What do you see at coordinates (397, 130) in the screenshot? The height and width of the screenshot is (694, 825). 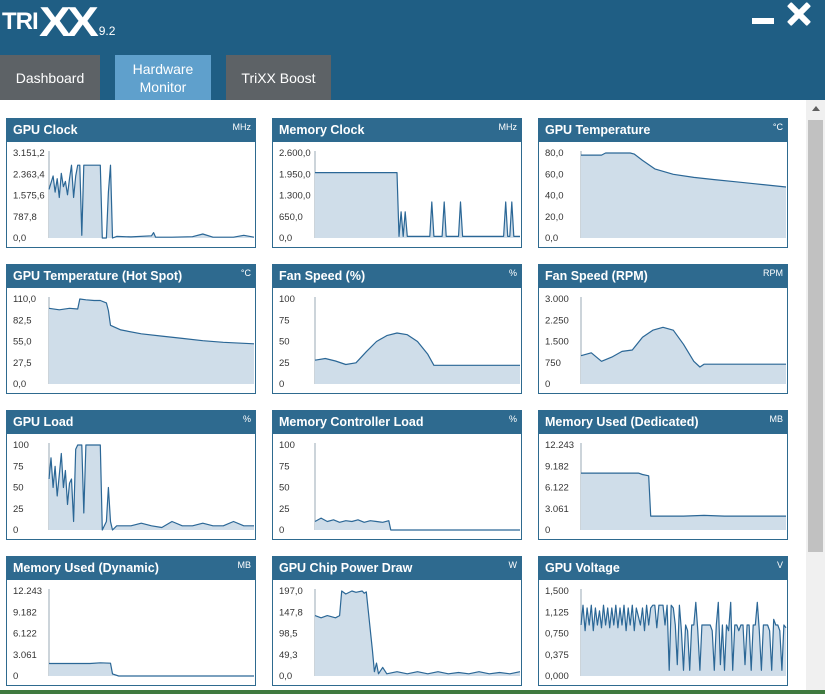 I see `chart-header: Memory Clock MHz` at bounding box center [397, 130].